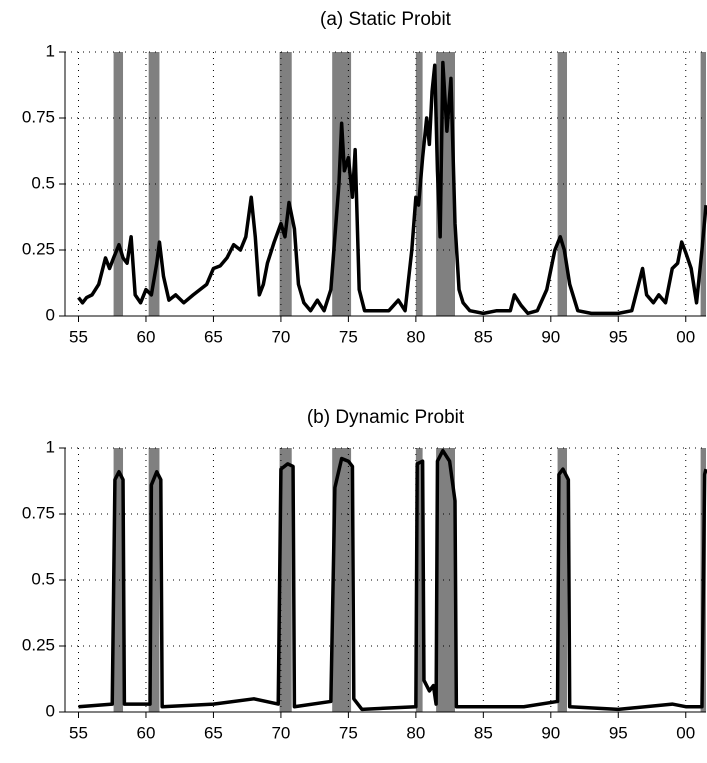  Describe the element at coordinates (386, 417) in the screenshot. I see `chart-title: (b) Dynamic Probit` at that location.